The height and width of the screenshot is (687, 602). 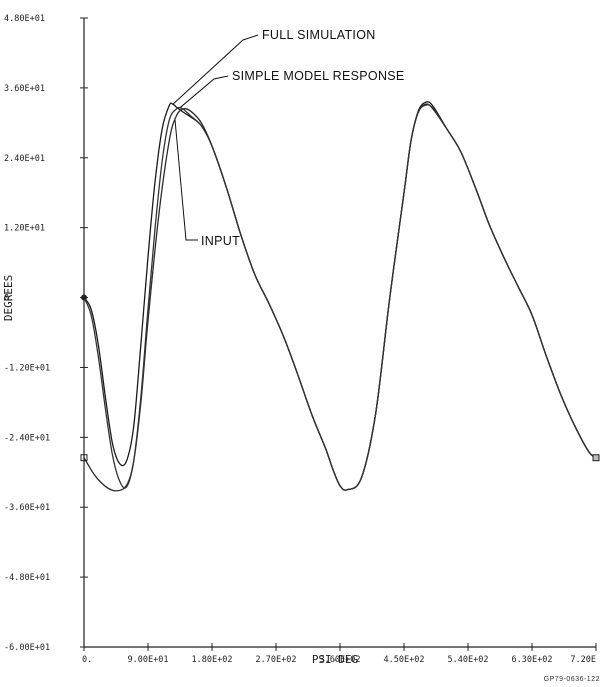 I want to click on y-tick-label: -1.20E+01, so click(x=27, y=368).